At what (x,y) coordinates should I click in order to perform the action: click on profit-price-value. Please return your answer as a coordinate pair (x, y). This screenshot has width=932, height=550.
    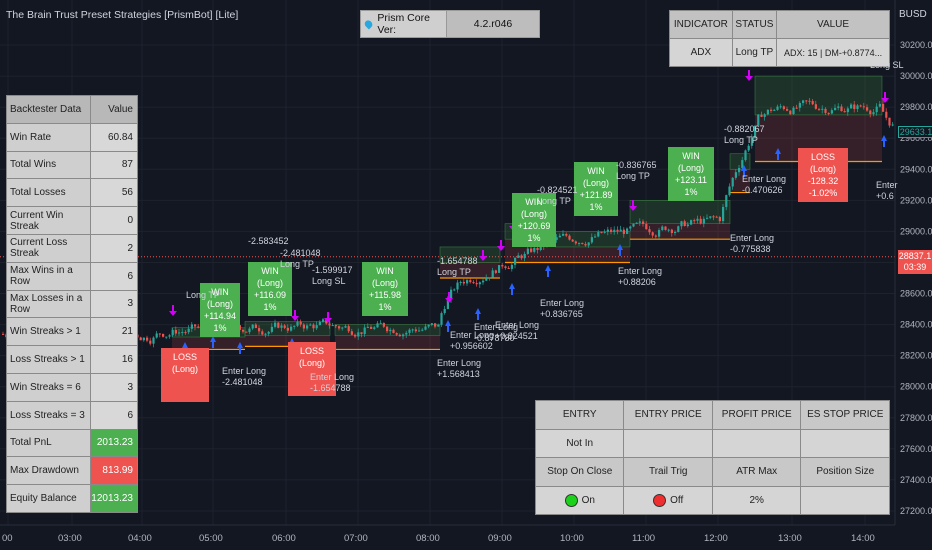
    Looking at the image, I should click on (756, 443).